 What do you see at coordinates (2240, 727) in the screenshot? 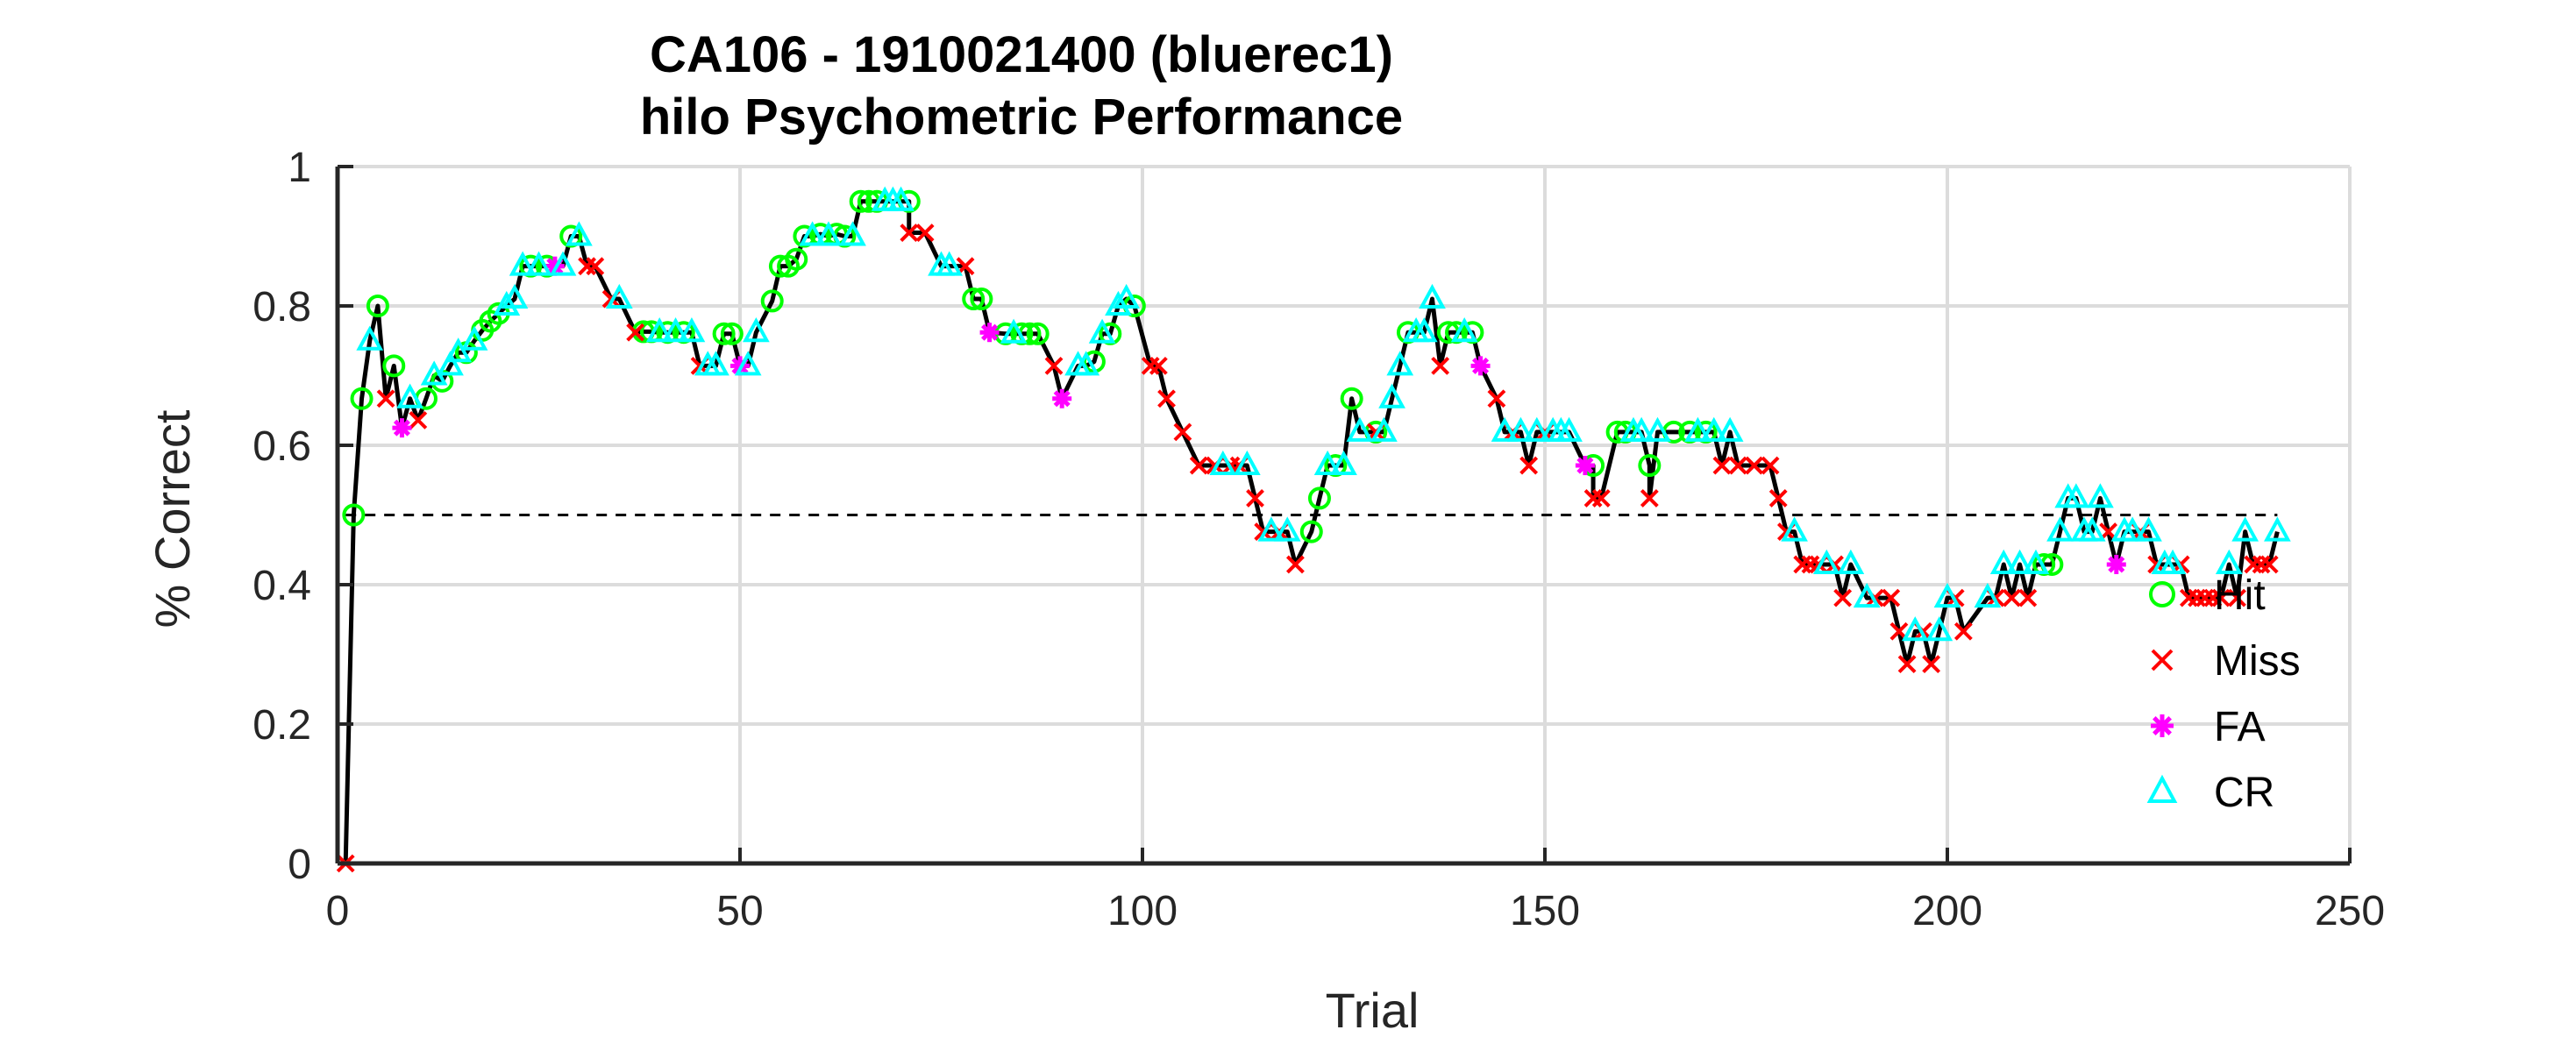
I see `legend-fa-label: FA` at bounding box center [2240, 727].